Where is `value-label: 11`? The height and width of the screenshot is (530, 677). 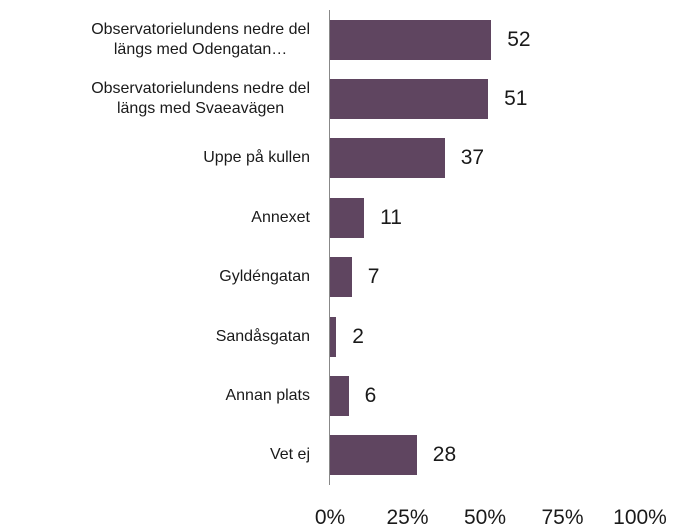
value-label: 11 is located at coordinates (391, 217).